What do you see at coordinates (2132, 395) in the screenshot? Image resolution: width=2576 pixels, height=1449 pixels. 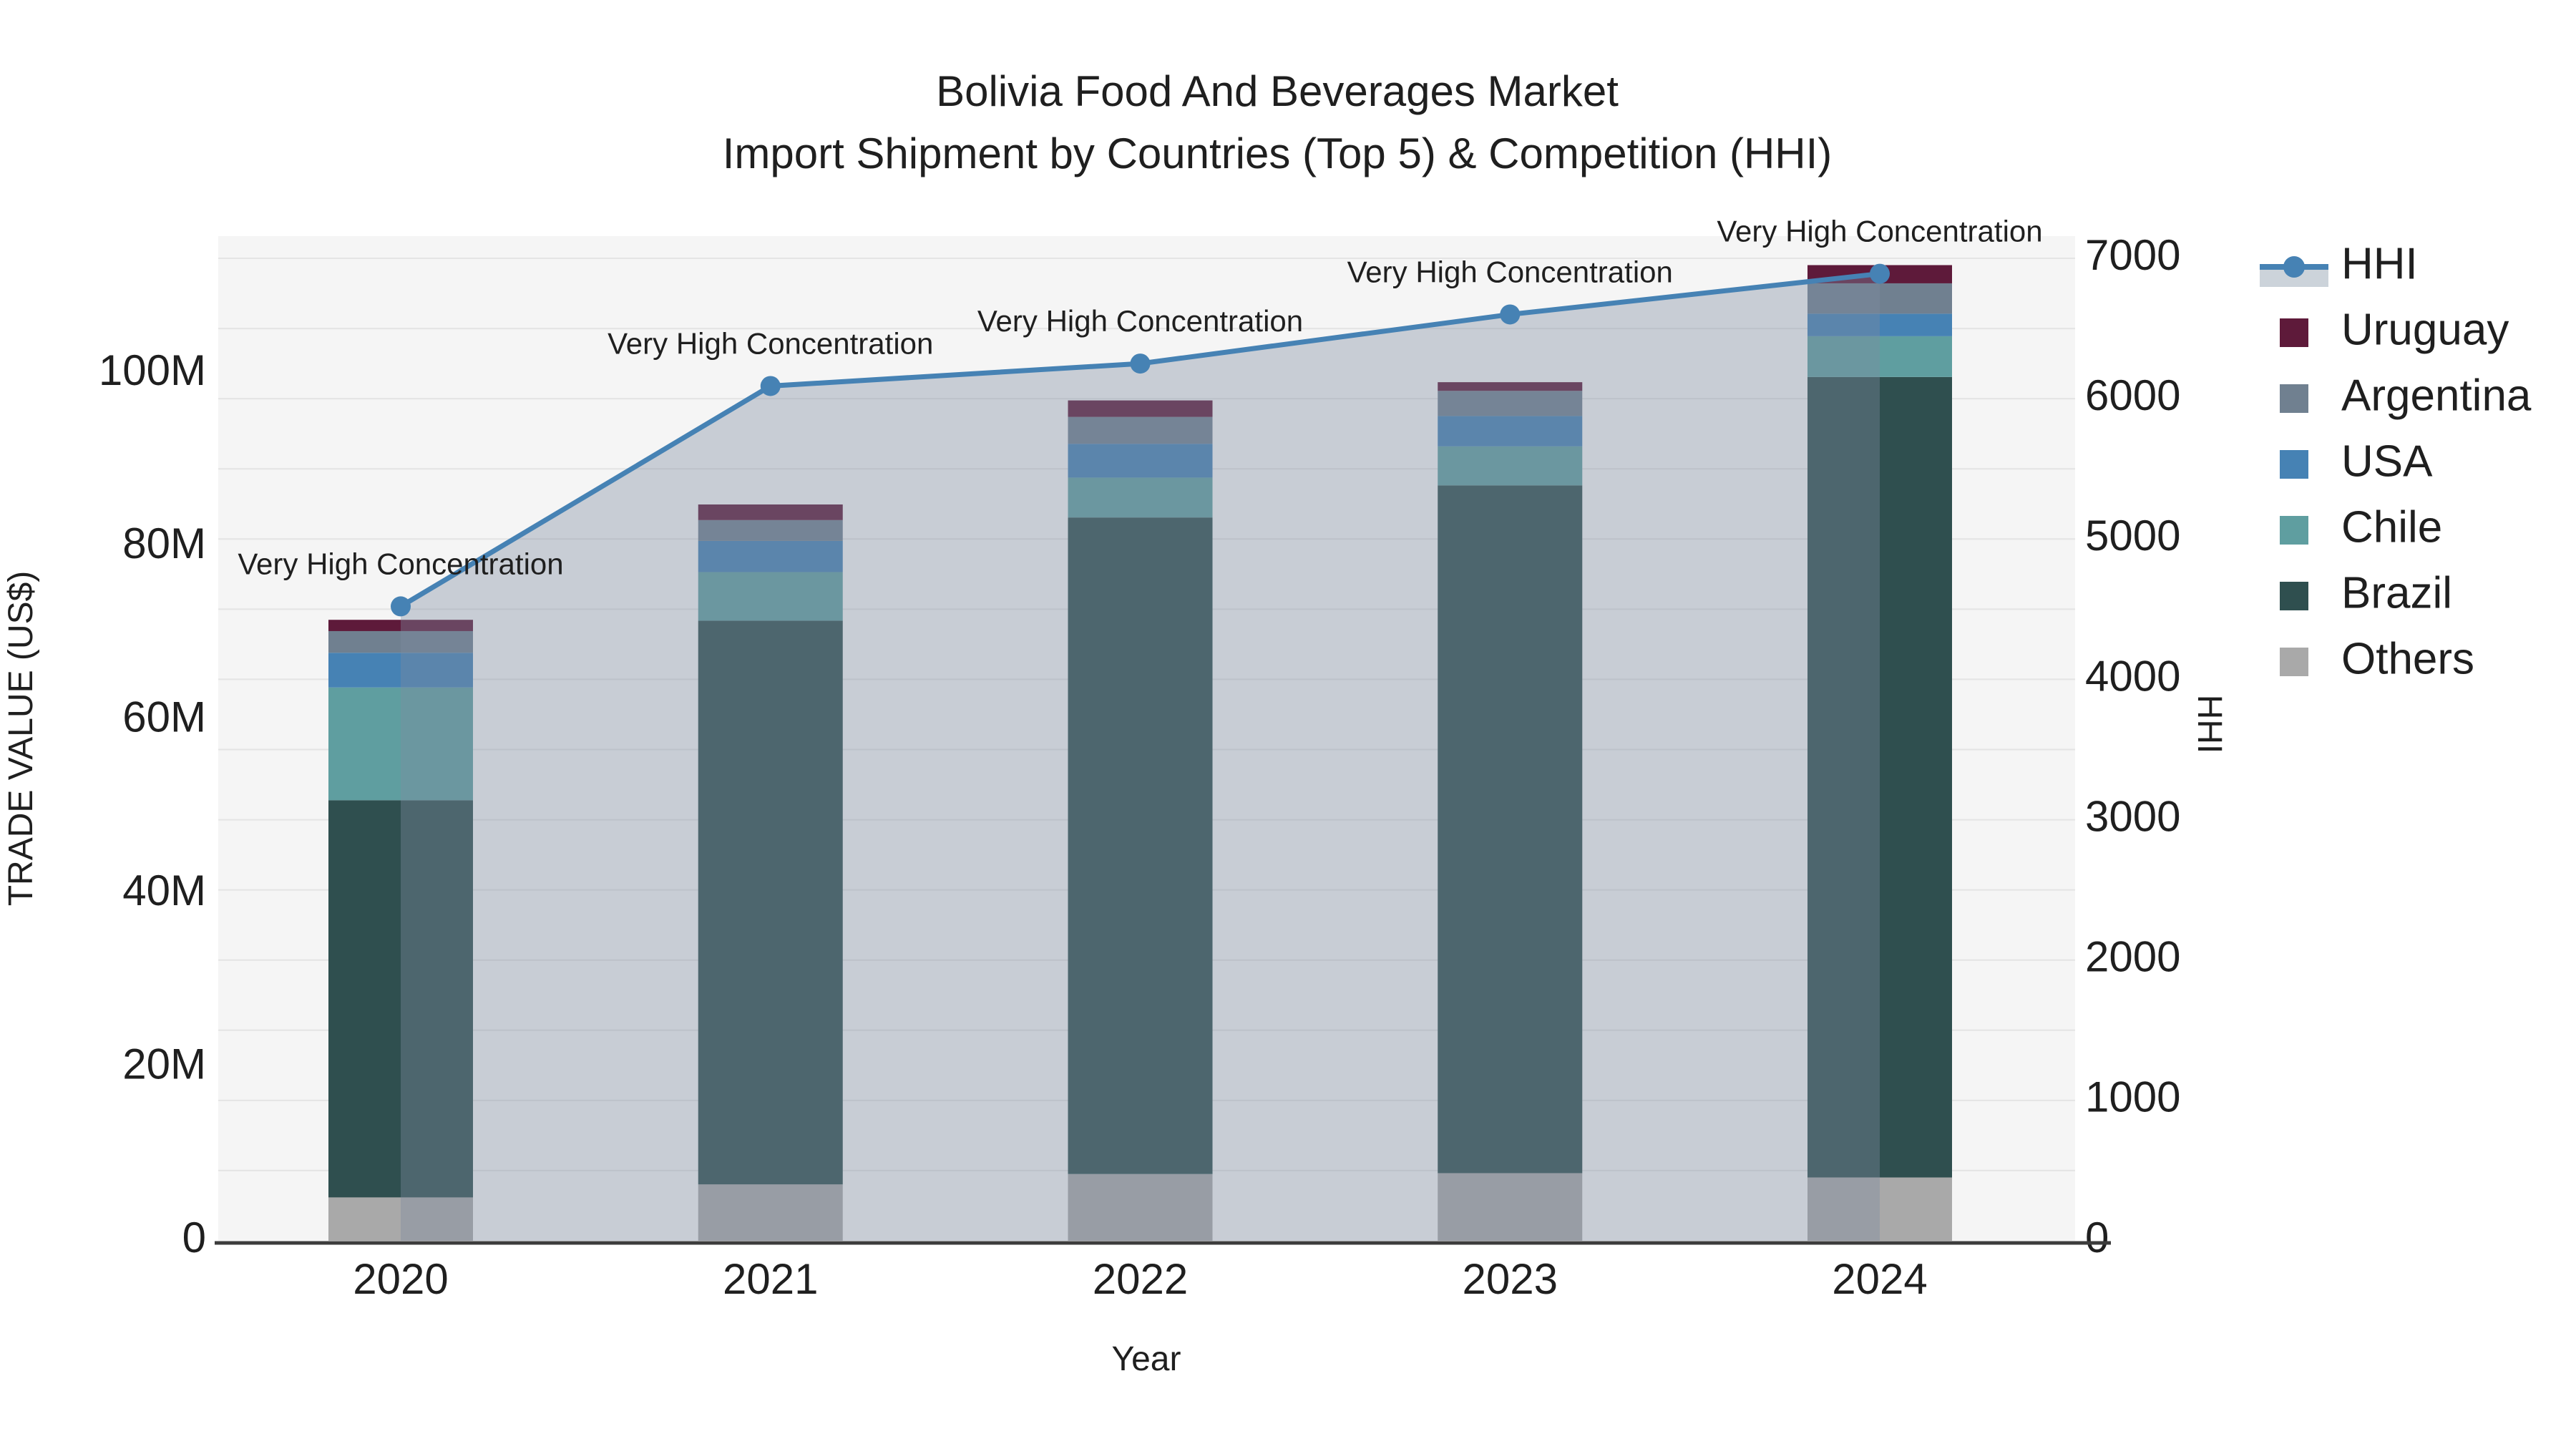 I see `y-right-tick-6000: 6000` at bounding box center [2132, 395].